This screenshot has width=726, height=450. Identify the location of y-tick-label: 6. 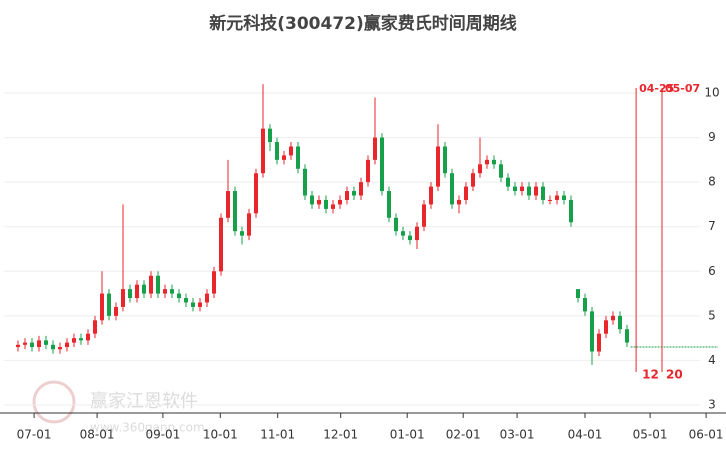
(712, 271).